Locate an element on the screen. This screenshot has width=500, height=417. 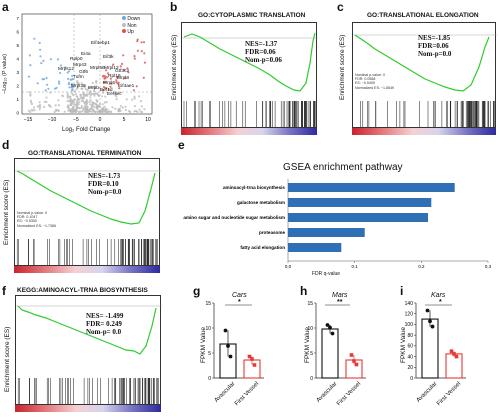
fpkm-ytick-label: 20 is located at coordinates (410, 368).